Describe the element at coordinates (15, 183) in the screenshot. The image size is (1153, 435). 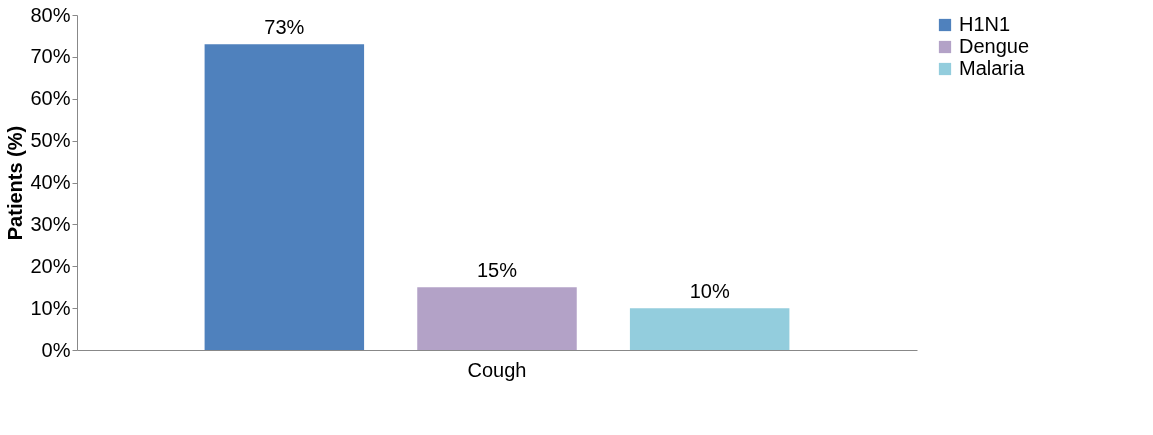
I see `y-axis-title: Patients (%)` at that location.